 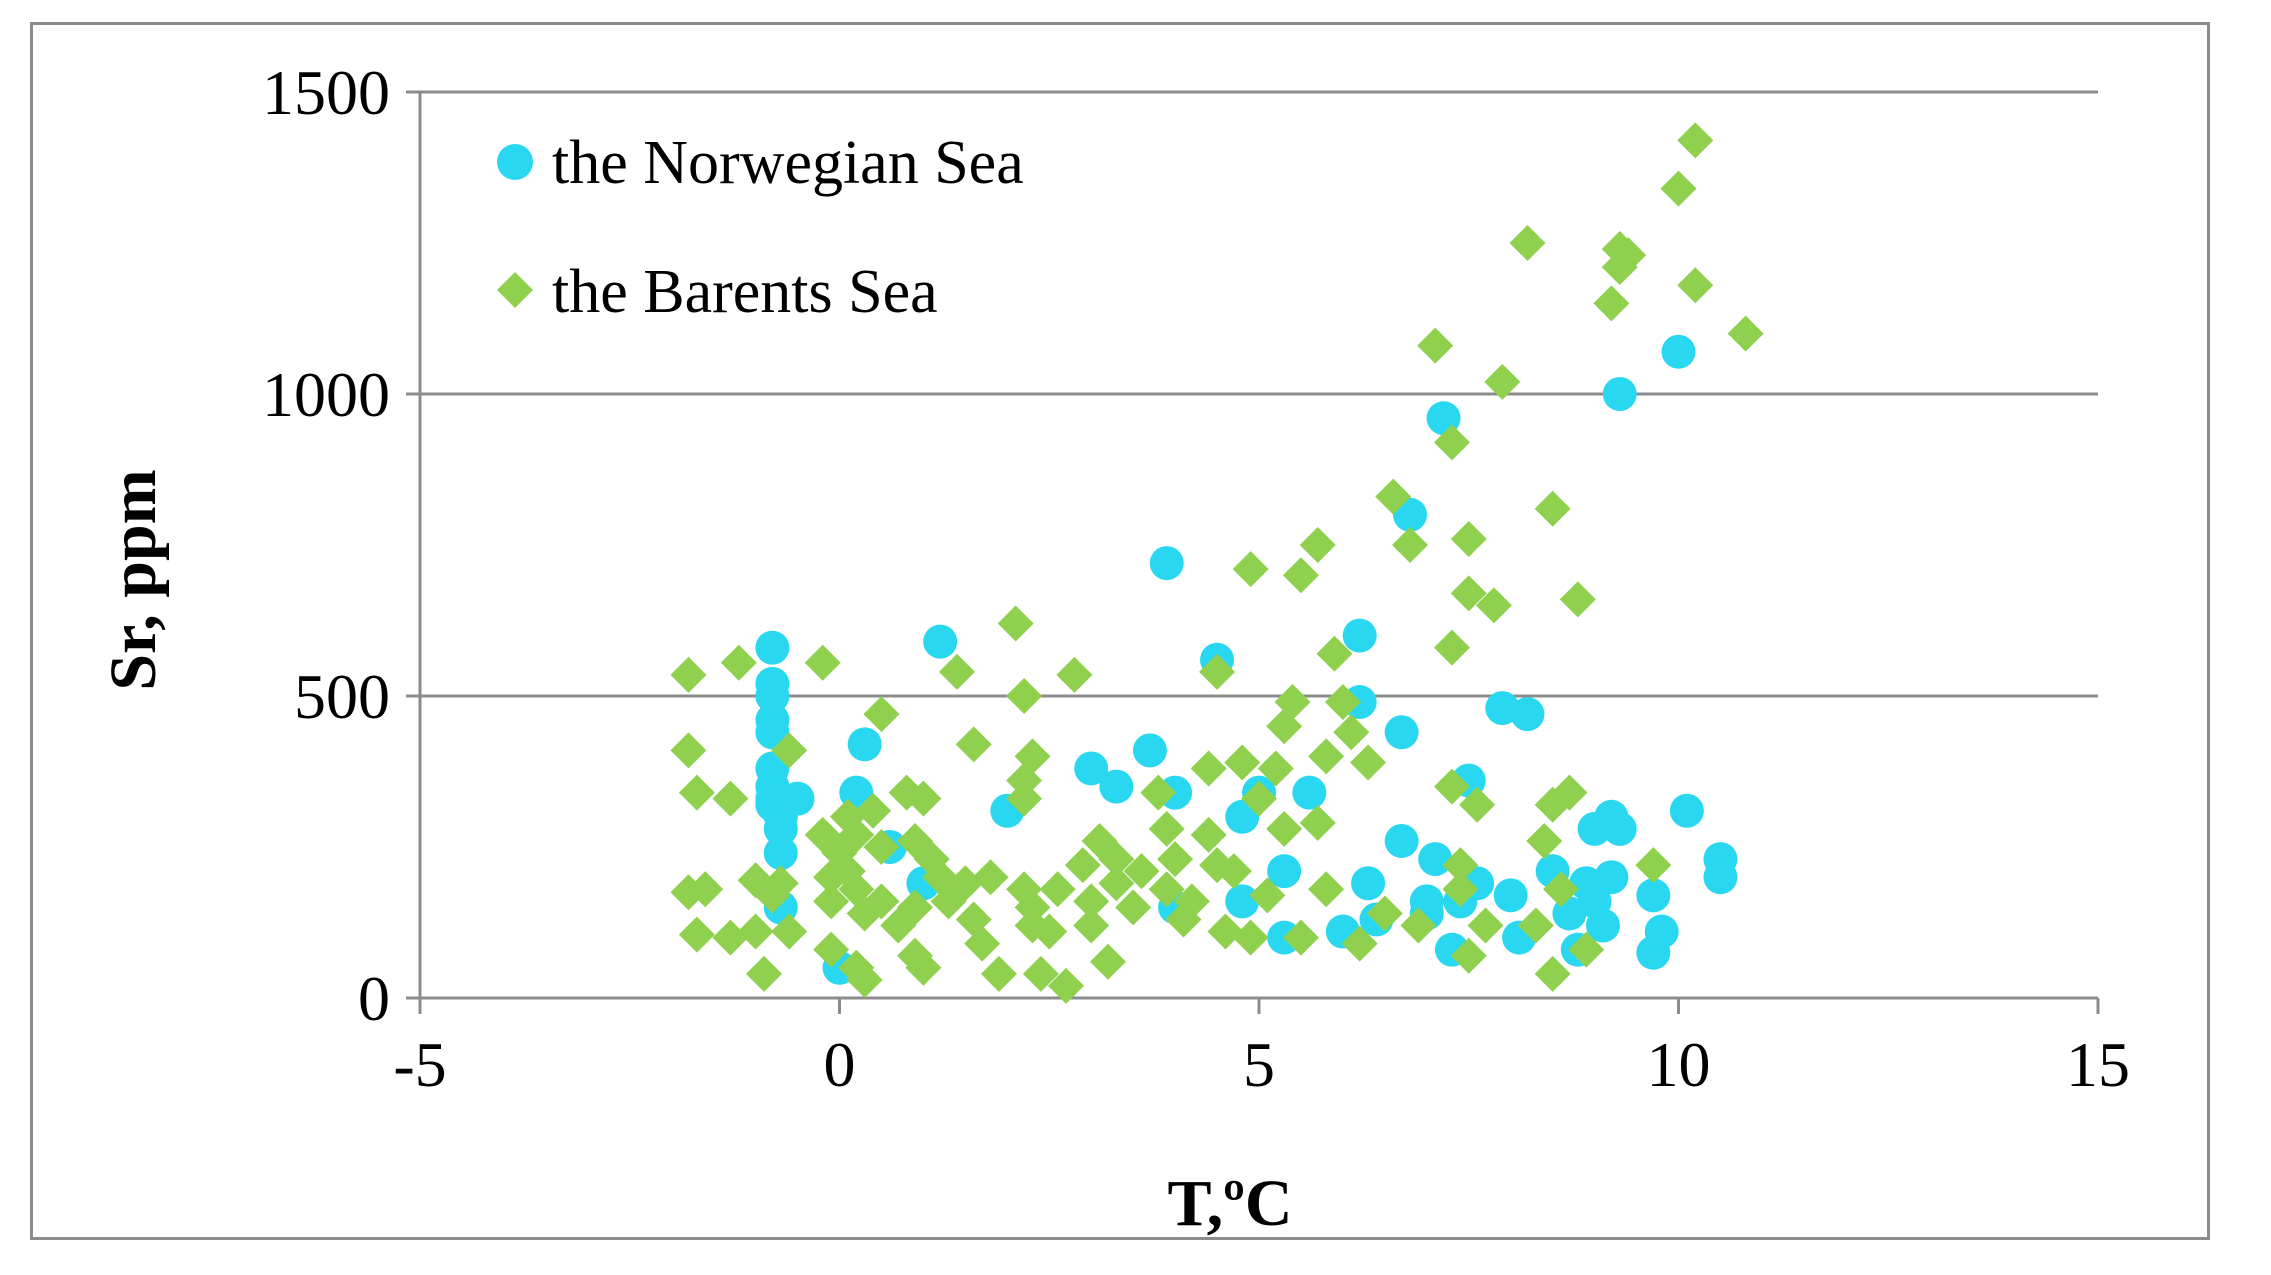 I want to click on legend: the Norwegian Sea the Barents Sea, so click(x=760, y=227).